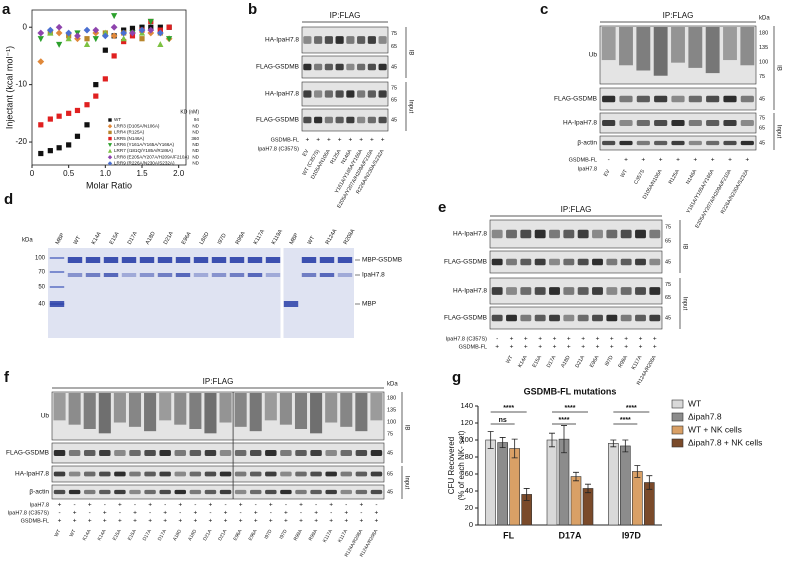  Describe the element at coordinates (763, 34) in the screenshot. I see `kda-marker: 180` at that location.